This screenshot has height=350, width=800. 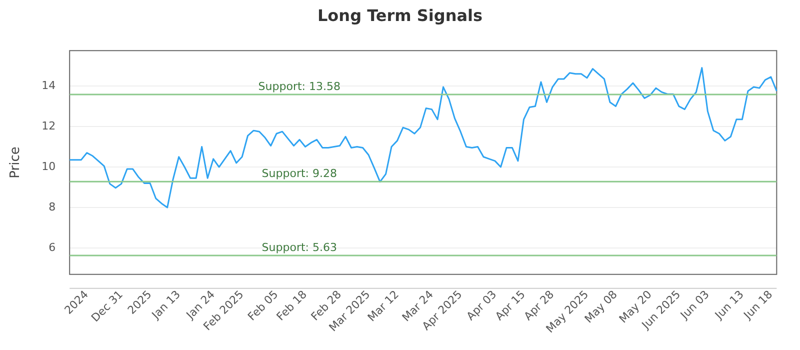 I want to click on ref-line-label: Support: 5.63, so click(x=299, y=247).